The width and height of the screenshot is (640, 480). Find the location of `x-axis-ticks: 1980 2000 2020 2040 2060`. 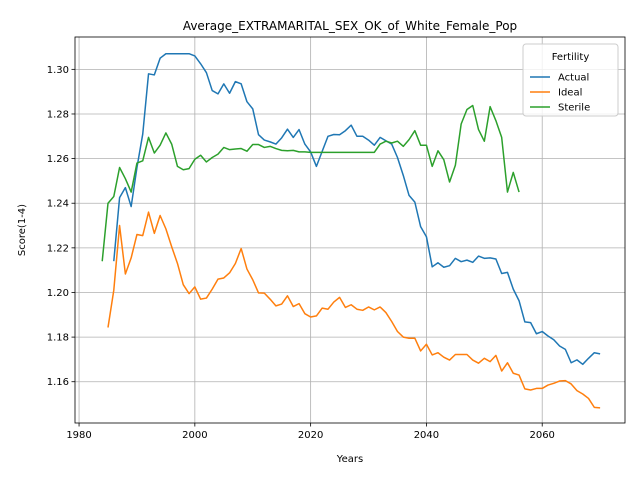

x-axis-ticks: 1980 2000 2020 2040 2060 is located at coordinates (310, 432).